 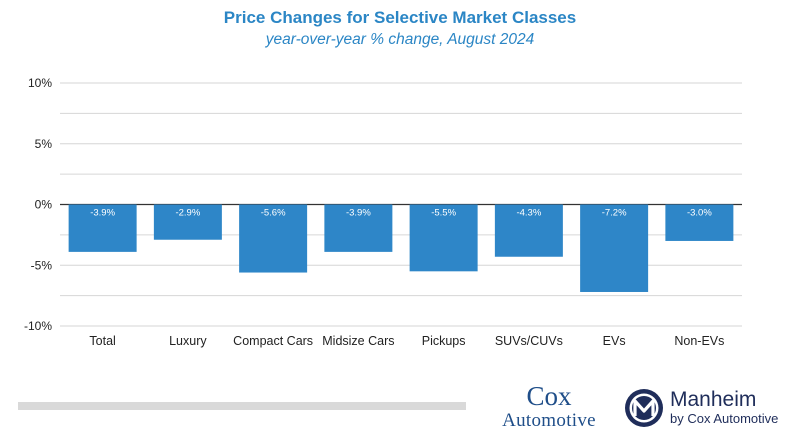 What do you see at coordinates (713, 399) in the screenshot?
I see `manheim-name: Manheim` at bounding box center [713, 399].